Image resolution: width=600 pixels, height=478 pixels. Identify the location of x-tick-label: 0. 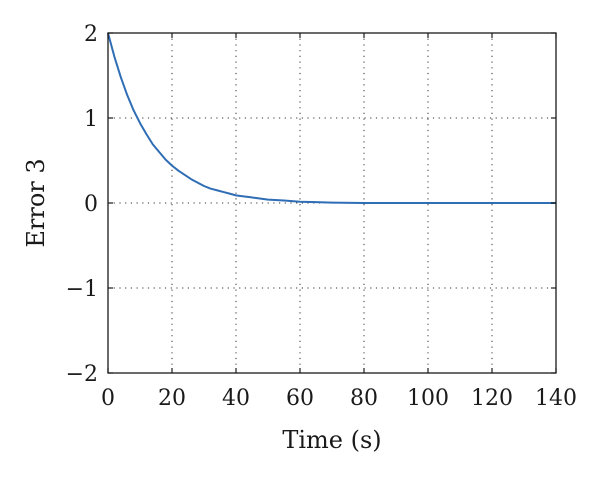
(108, 398).